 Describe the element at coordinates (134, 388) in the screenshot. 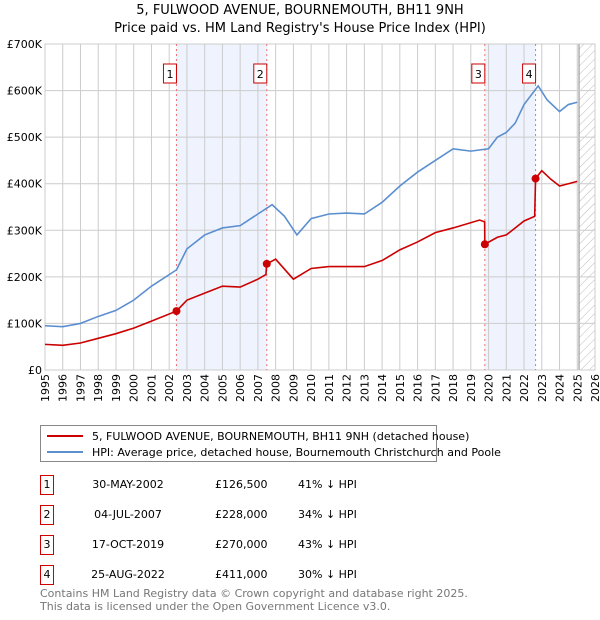

I see `x-tick-label: 2000` at that location.